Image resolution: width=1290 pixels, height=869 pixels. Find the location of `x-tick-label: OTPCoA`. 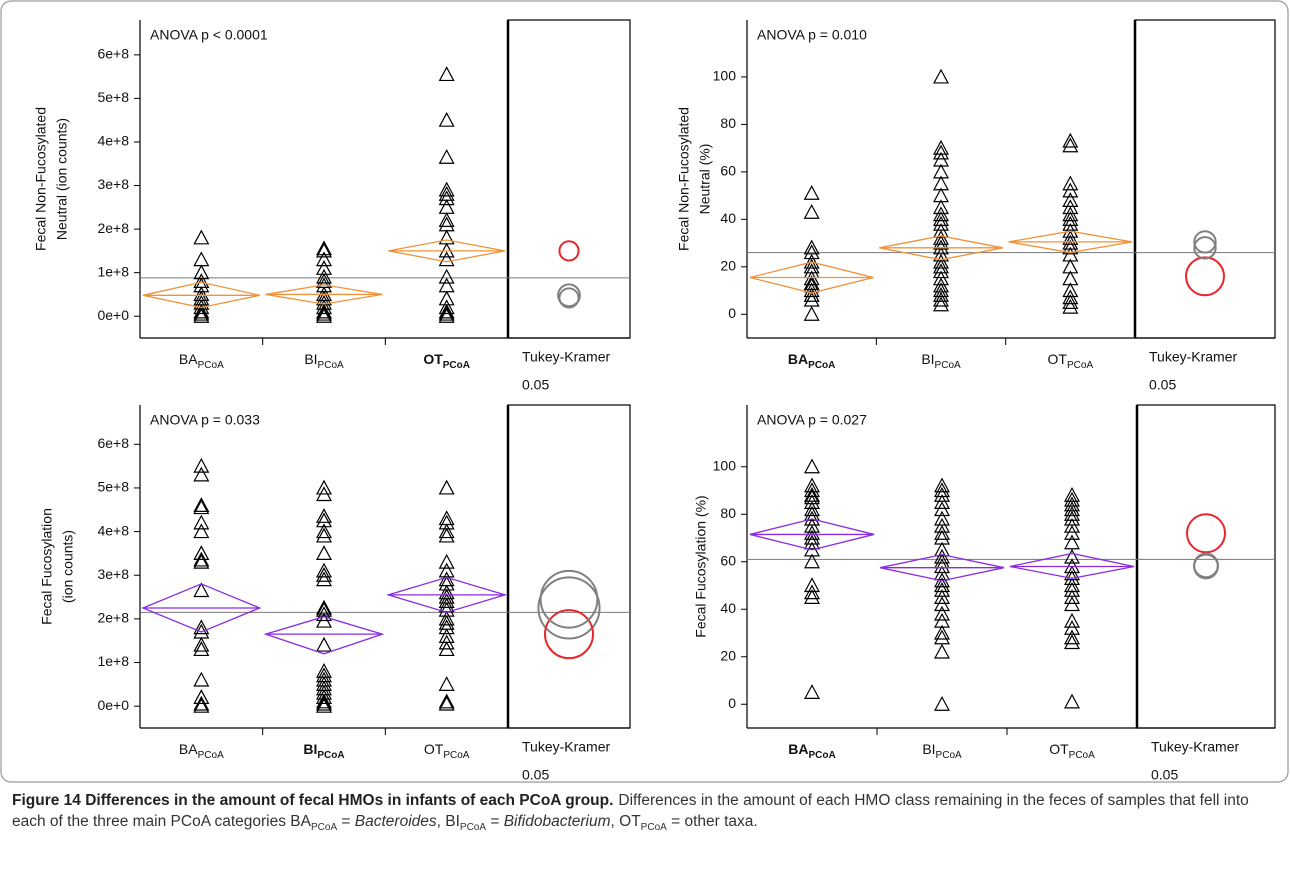

x-tick-label: OTPCoA is located at coordinates (446, 361).